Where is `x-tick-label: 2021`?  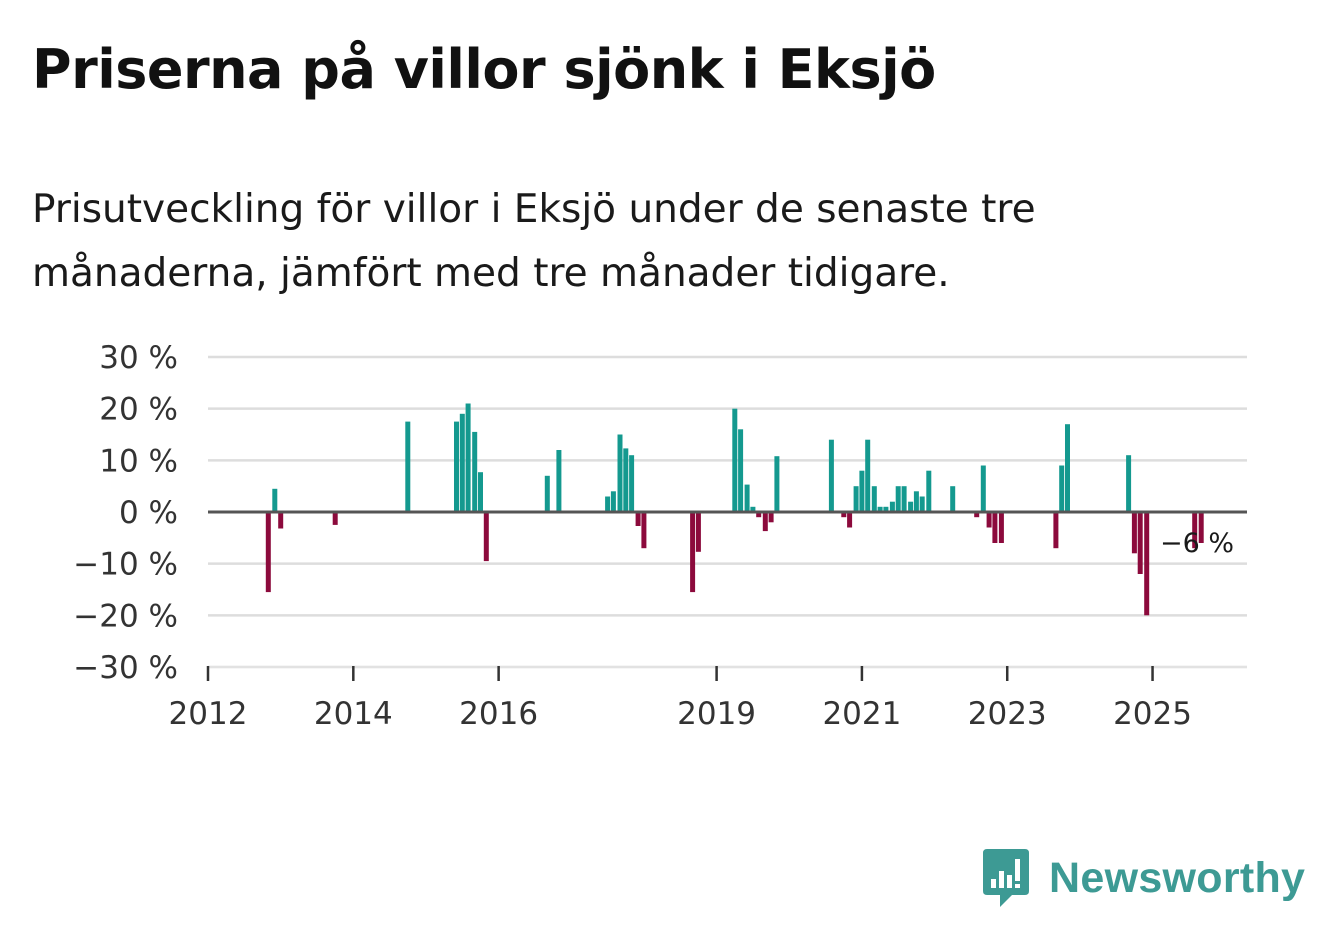 x-tick-label: 2021 is located at coordinates (861, 714).